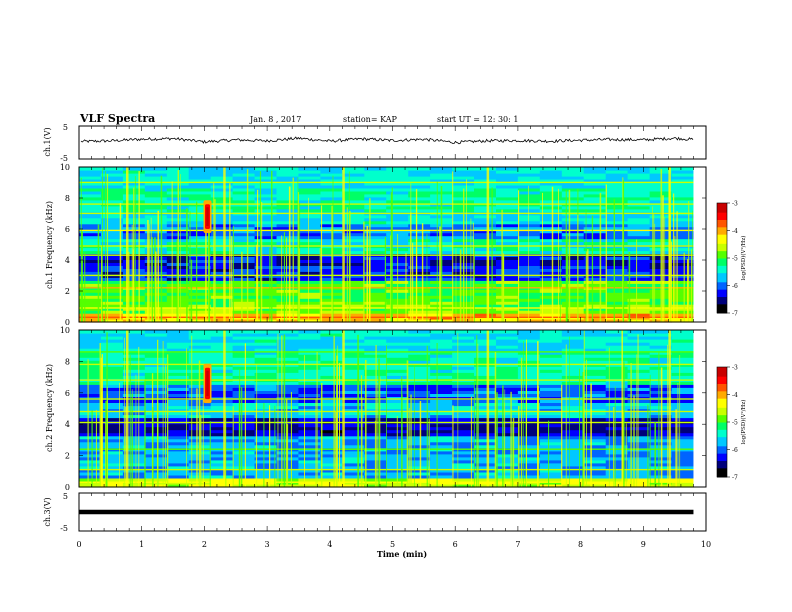 This screenshot has height=612, width=792. I want to click on colorbar-tick-label: -6, so click(735, 286).